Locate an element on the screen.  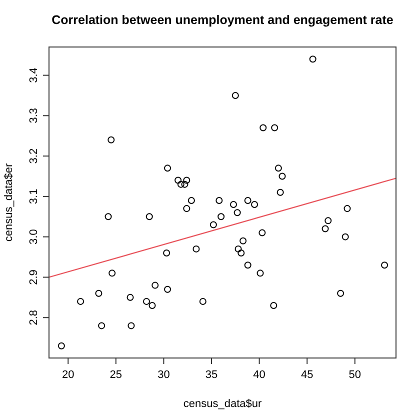
y-tick-label: 3.1 is located at coordinates (34, 196).